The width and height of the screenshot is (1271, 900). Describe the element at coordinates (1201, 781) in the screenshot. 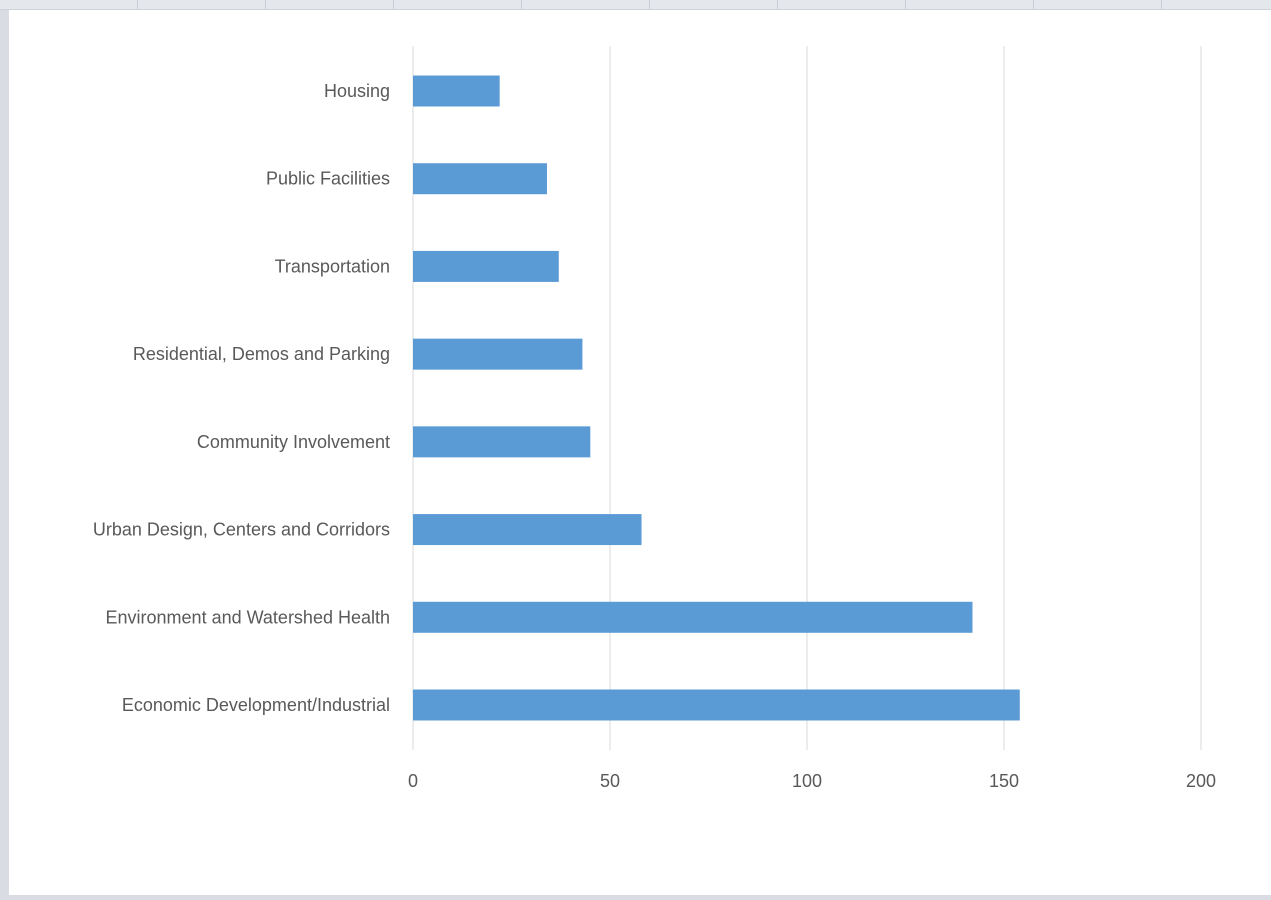

I see `x-tick-label: 200` at that location.